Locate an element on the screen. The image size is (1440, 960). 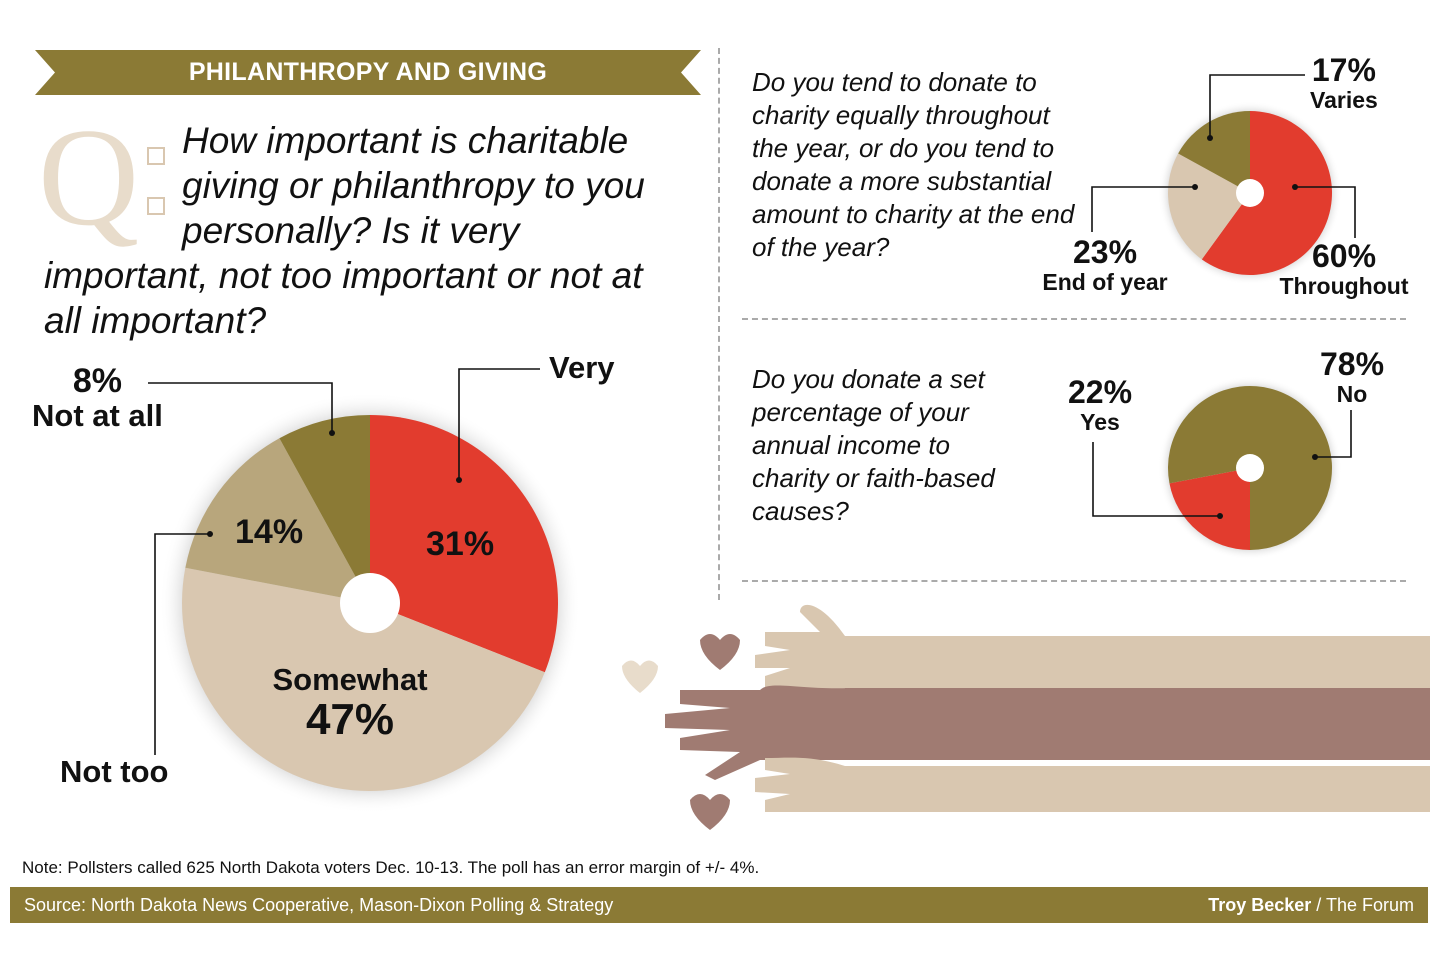
leader-line-yes is located at coordinates (1156, 479).